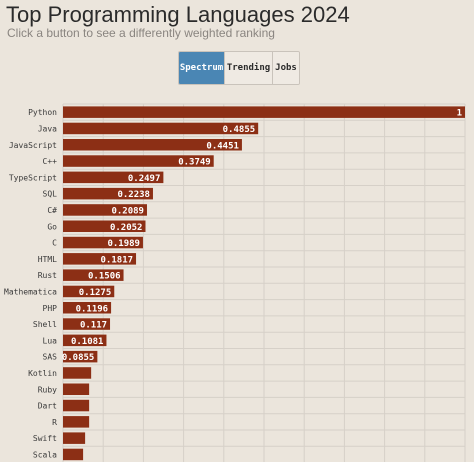  What do you see at coordinates (54, 243) in the screenshot?
I see `category-label: C` at bounding box center [54, 243].